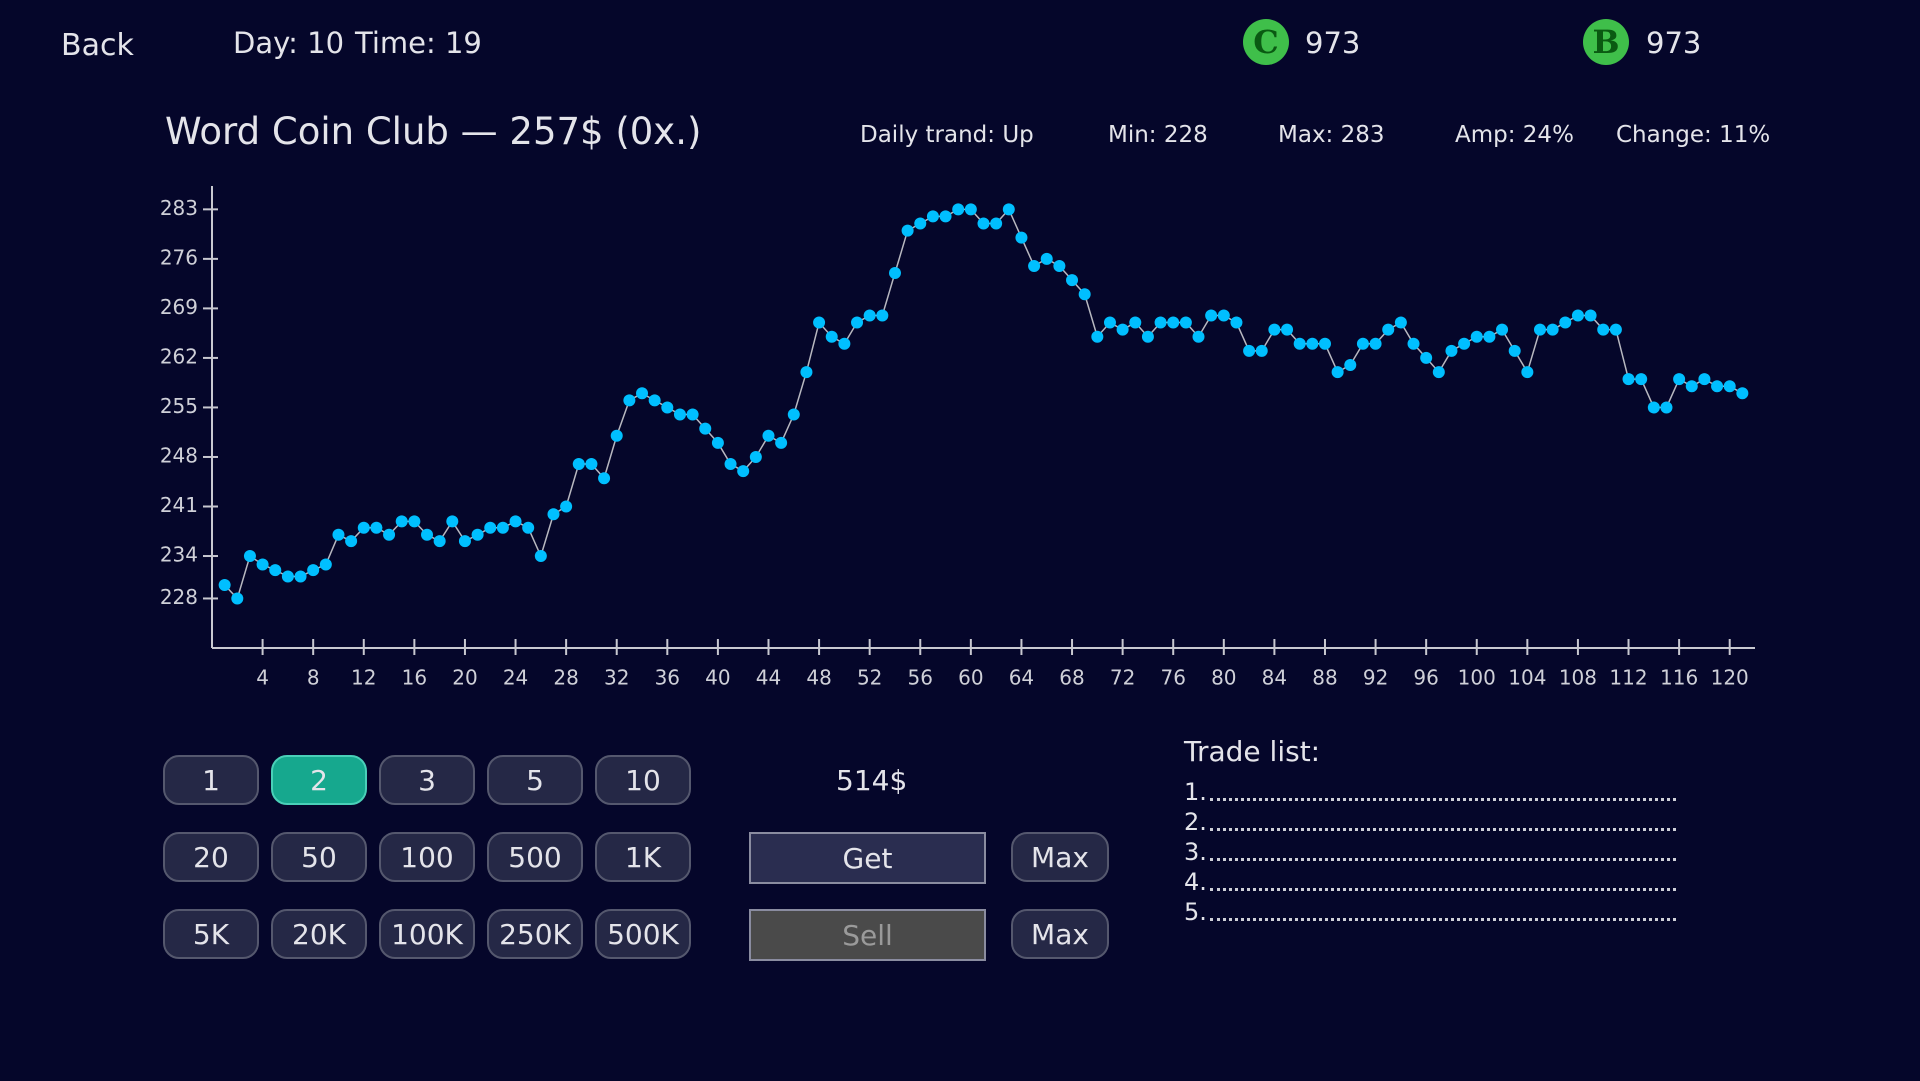 Image resolution: width=1920 pixels, height=1081 pixels. Describe the element at coordinates (1252, 751) in the screenshot. I see `trade-list-title: Trade list:` at that location.